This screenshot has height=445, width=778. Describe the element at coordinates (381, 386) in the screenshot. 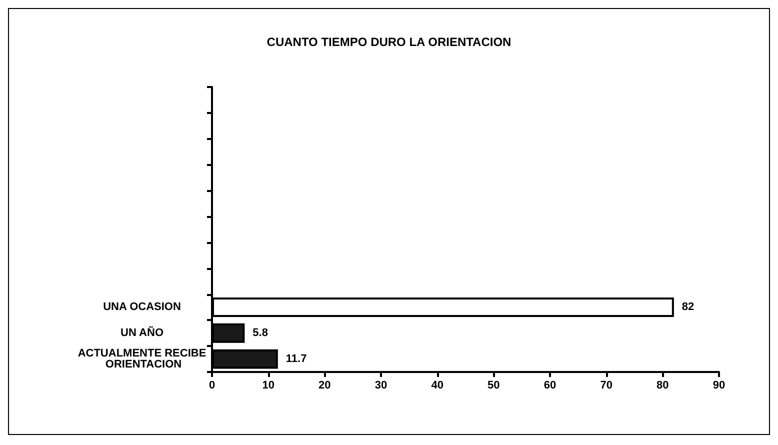

I see `x-tick-label: 30` at that location.